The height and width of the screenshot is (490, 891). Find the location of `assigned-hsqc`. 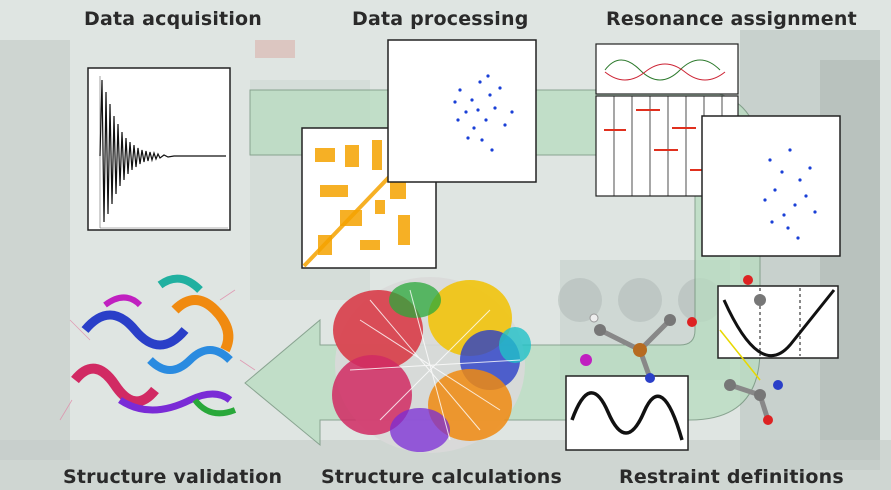

assigned-hsqc is located at coordinates (771, 186).